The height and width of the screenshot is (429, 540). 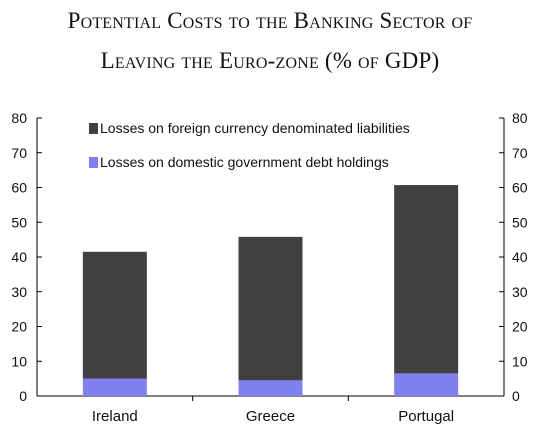 What do you see at coordinates (426, 416) in the screenshot?
I see `x-tick-label: Portugal` at bounding box center [426, 416].